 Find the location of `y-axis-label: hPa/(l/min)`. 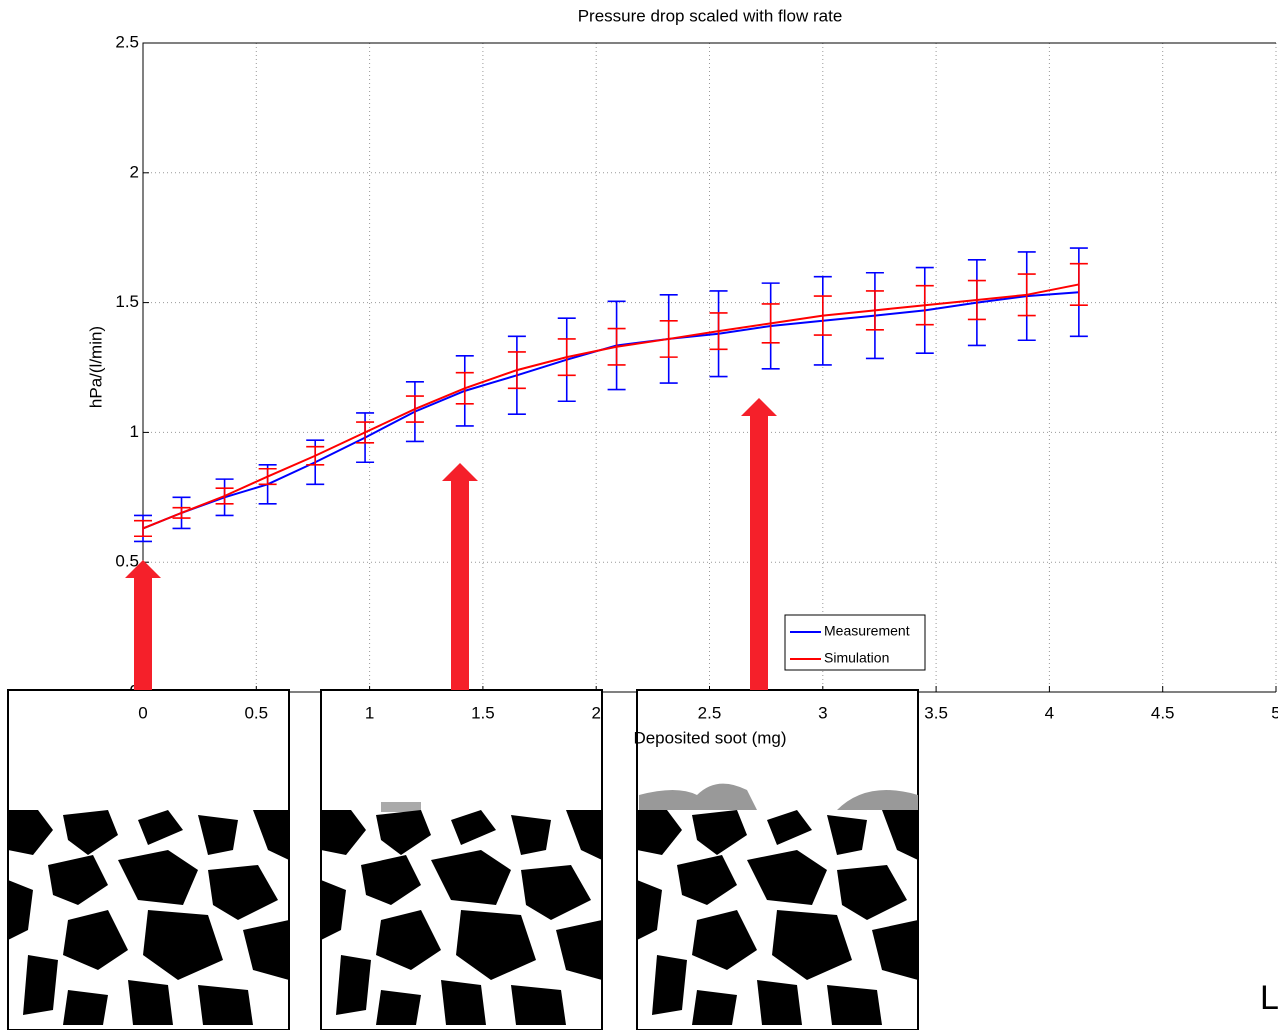

y-axis-label: hPa/(l/min) is located at coordinates (95, 367).